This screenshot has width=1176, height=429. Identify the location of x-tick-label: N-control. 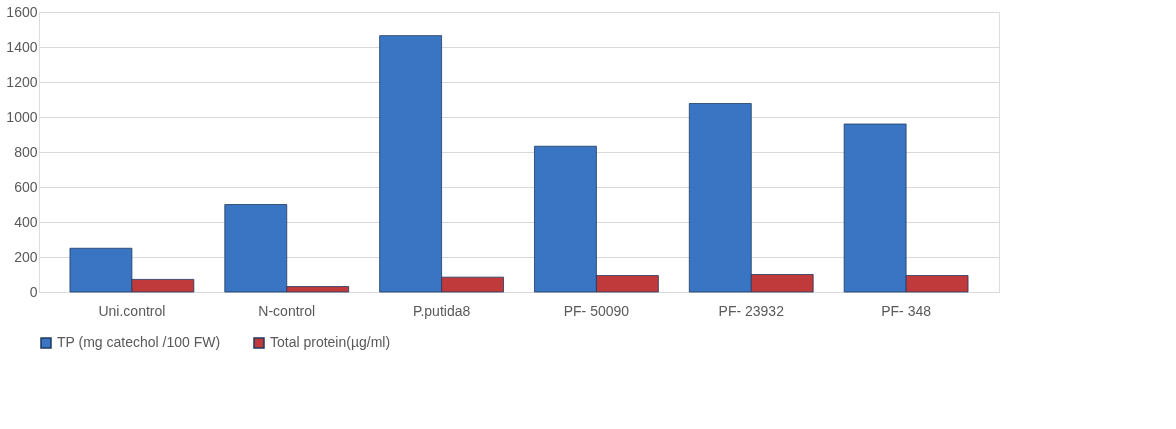
(287, 310).